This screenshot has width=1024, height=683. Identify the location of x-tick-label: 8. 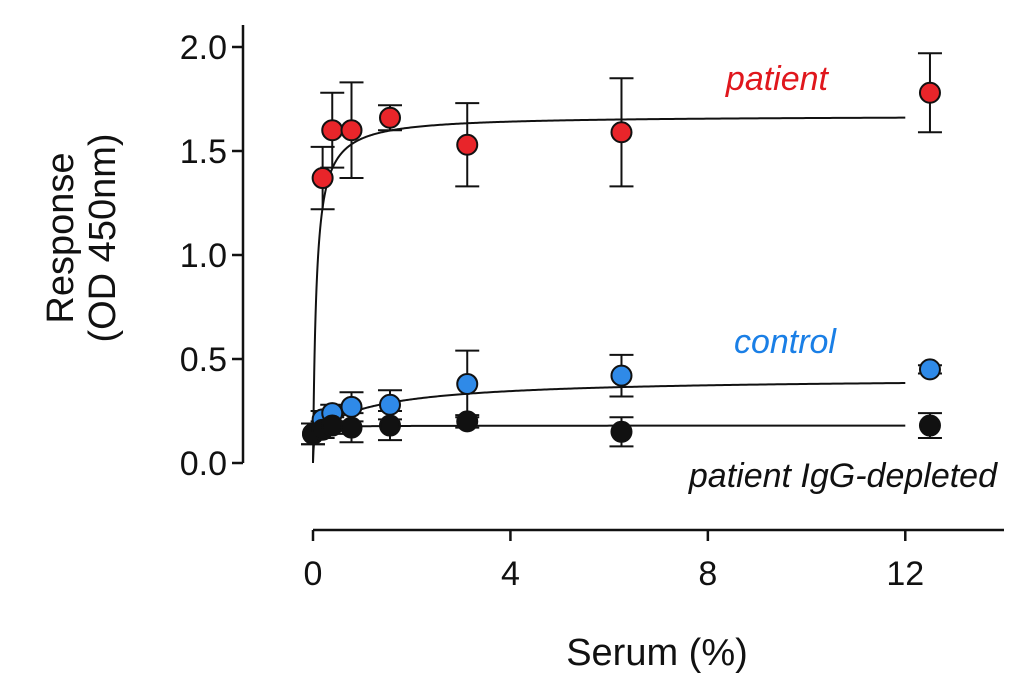
(707, 574).